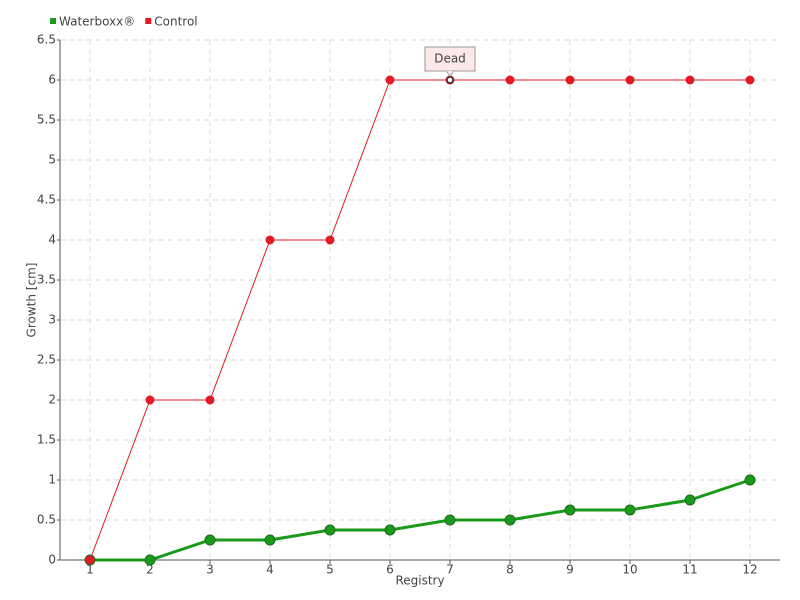 Image resolution: width=800 pixels, height=600 pixels. What do you see at coordinates (52, 320) in the screenshot?
I see `y-tick-label: 3` at bounding box center [52, 320].